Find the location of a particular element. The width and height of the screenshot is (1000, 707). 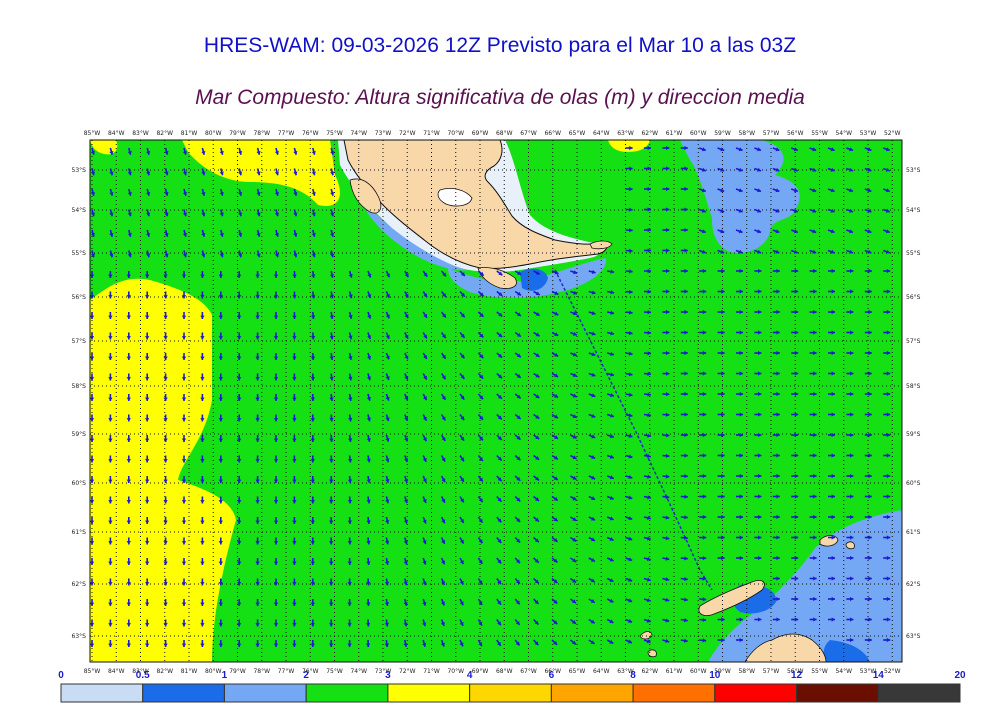

legend-value-label: 10 is located at coordinates (715, 675).